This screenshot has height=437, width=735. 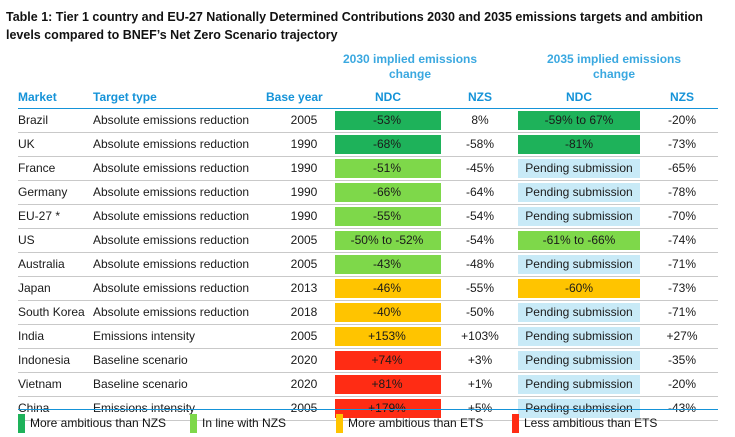 I want to click on ndc-2030-cell: -43%, so click(x=386, y=264).